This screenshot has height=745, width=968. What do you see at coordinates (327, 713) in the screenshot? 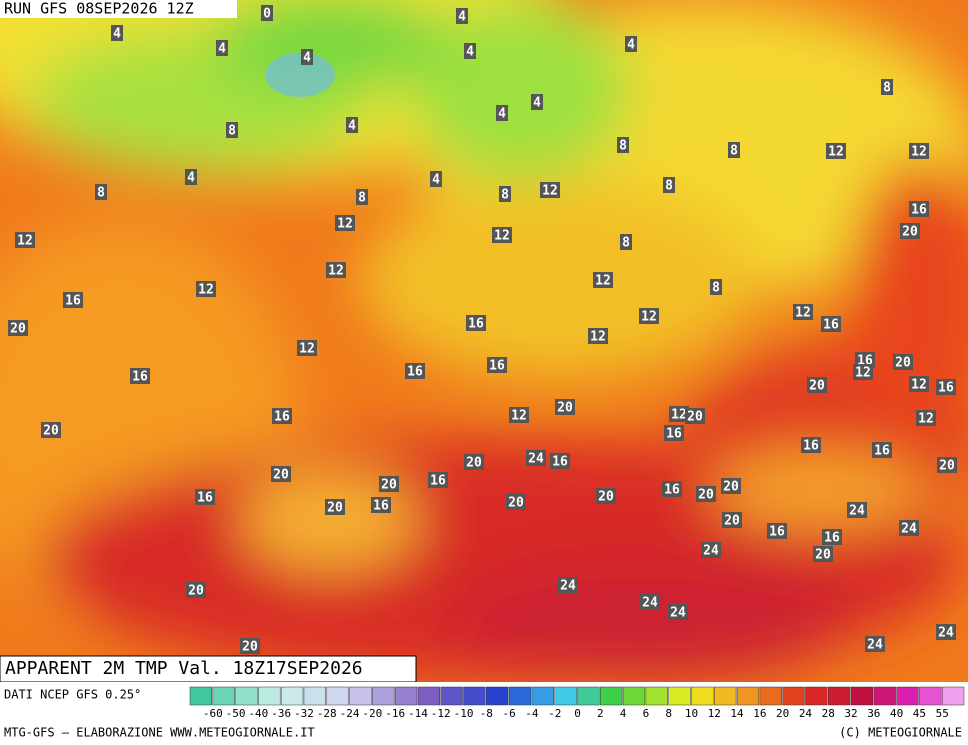
I see `legend-label: -28` at bounding box center [327, 713].